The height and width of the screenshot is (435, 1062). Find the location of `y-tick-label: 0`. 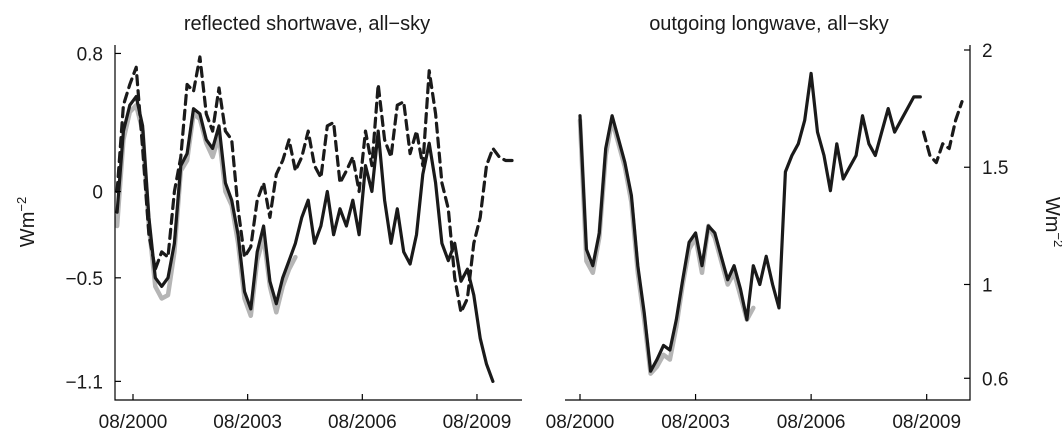

y-tick-label: 0 is located at coordinates (97, 193).